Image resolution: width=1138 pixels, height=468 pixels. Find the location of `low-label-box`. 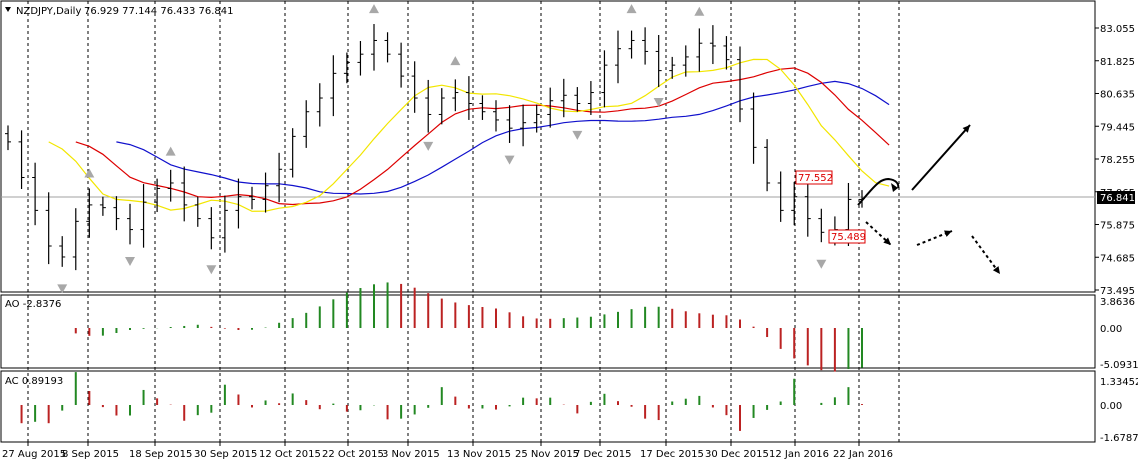

low-label-box is located at coordinates (847, 236).